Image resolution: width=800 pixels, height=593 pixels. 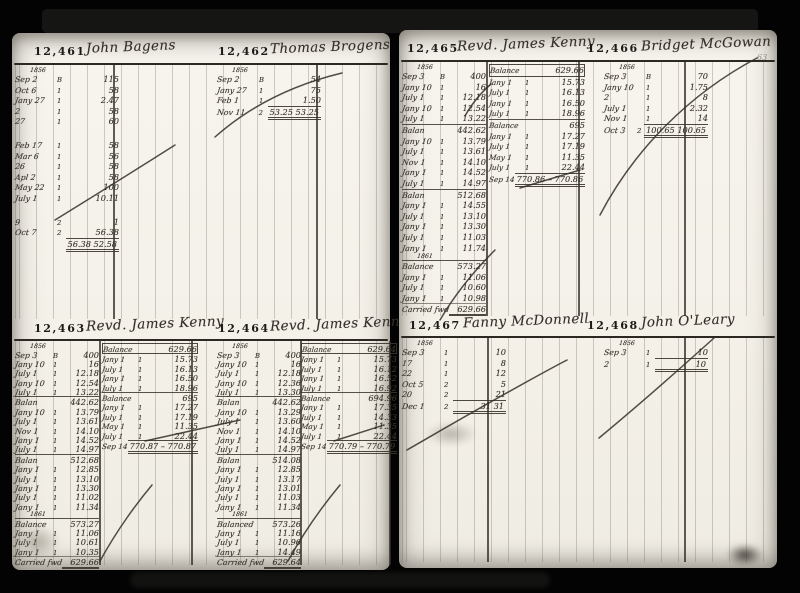 I want to click on total-row: Sep 14 770.87 – 770.87, so click(x=150, y=446).